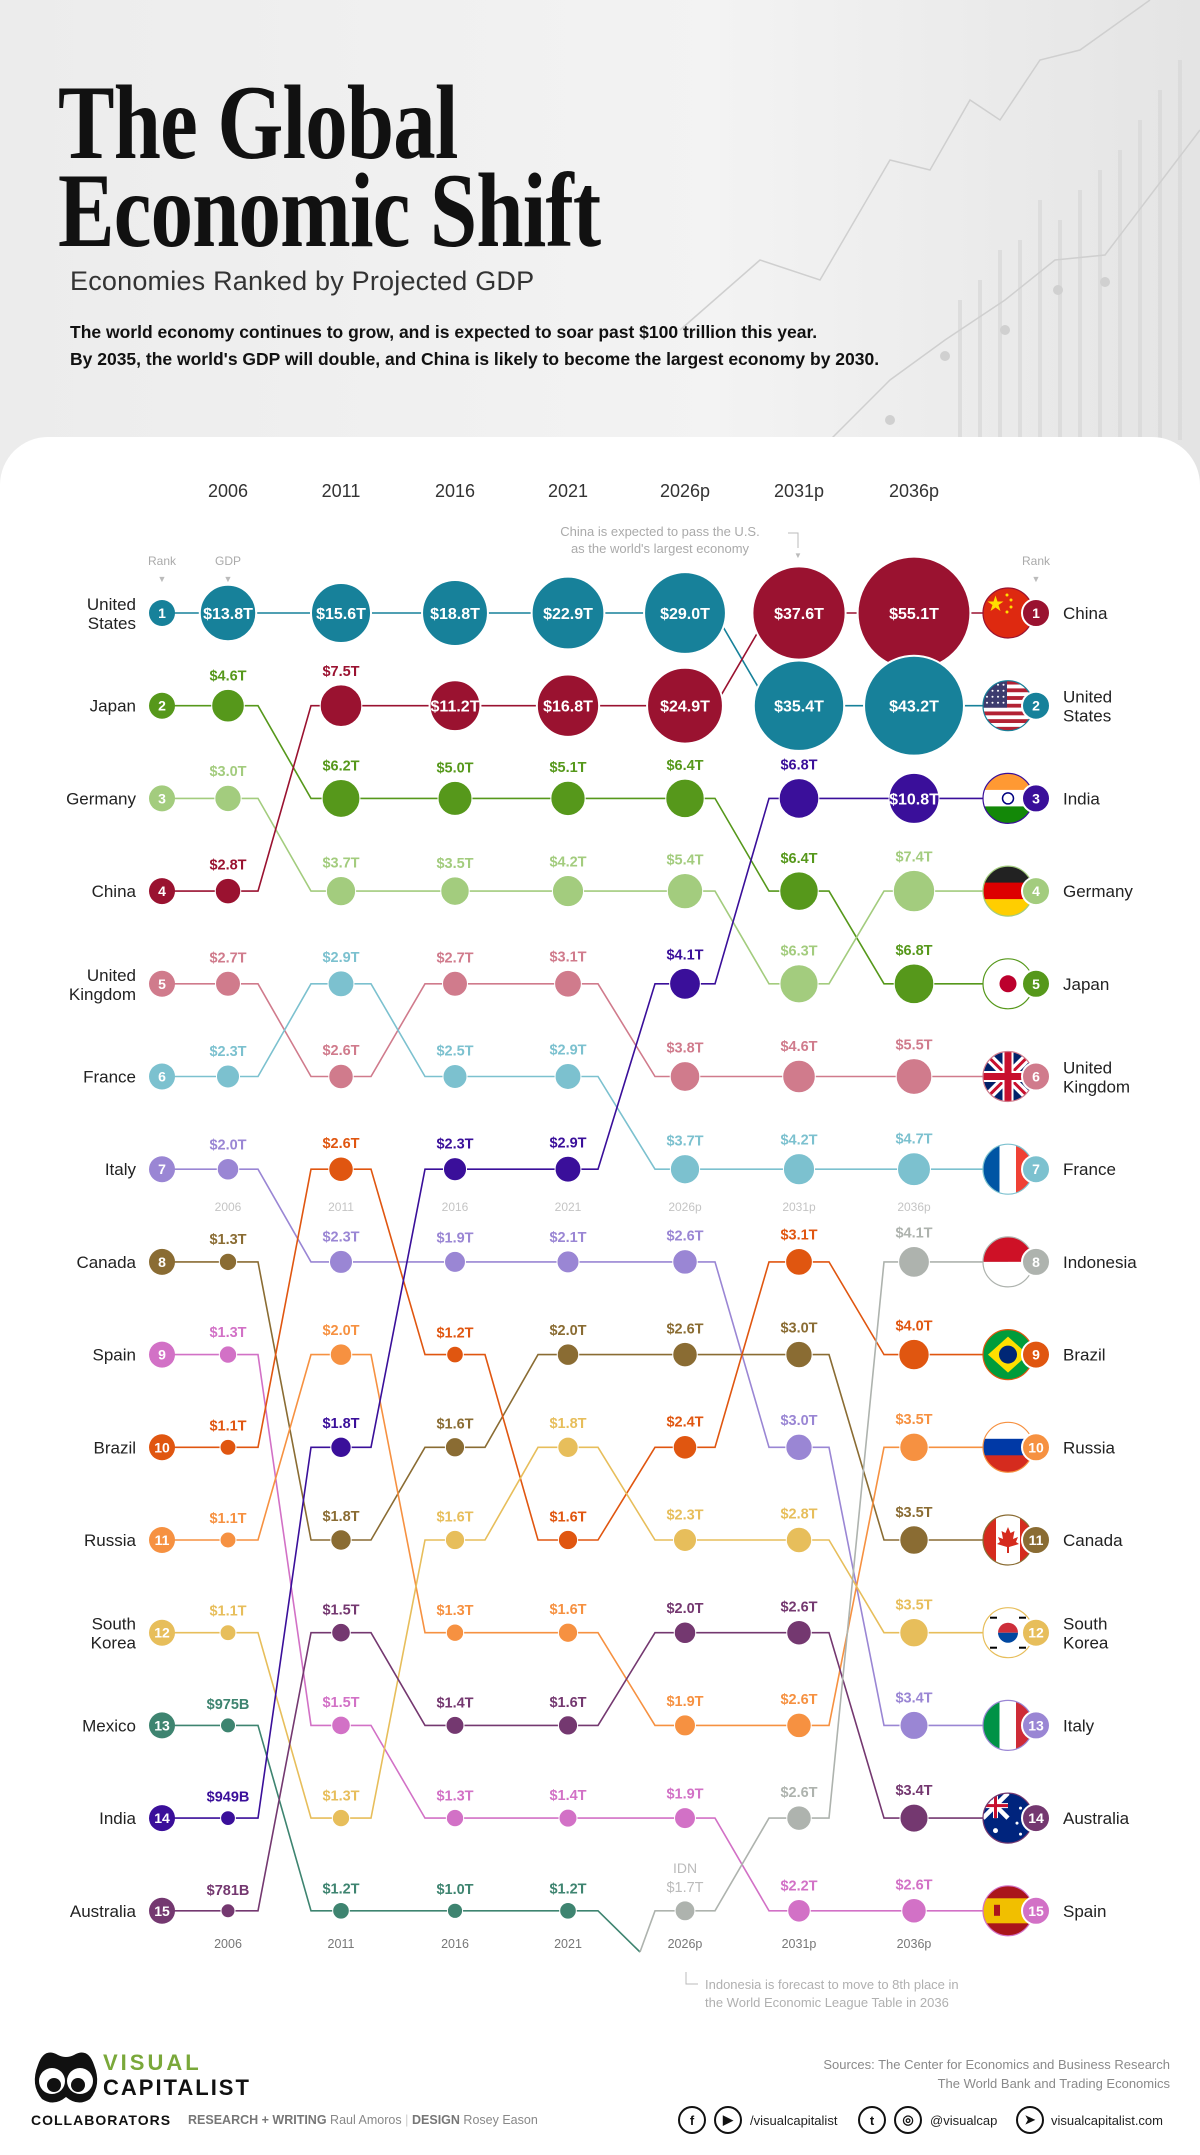 The width and height of the screenshot is (1200, 2155). I want to click on youtube-icon: ▶, so click(728, 2120).